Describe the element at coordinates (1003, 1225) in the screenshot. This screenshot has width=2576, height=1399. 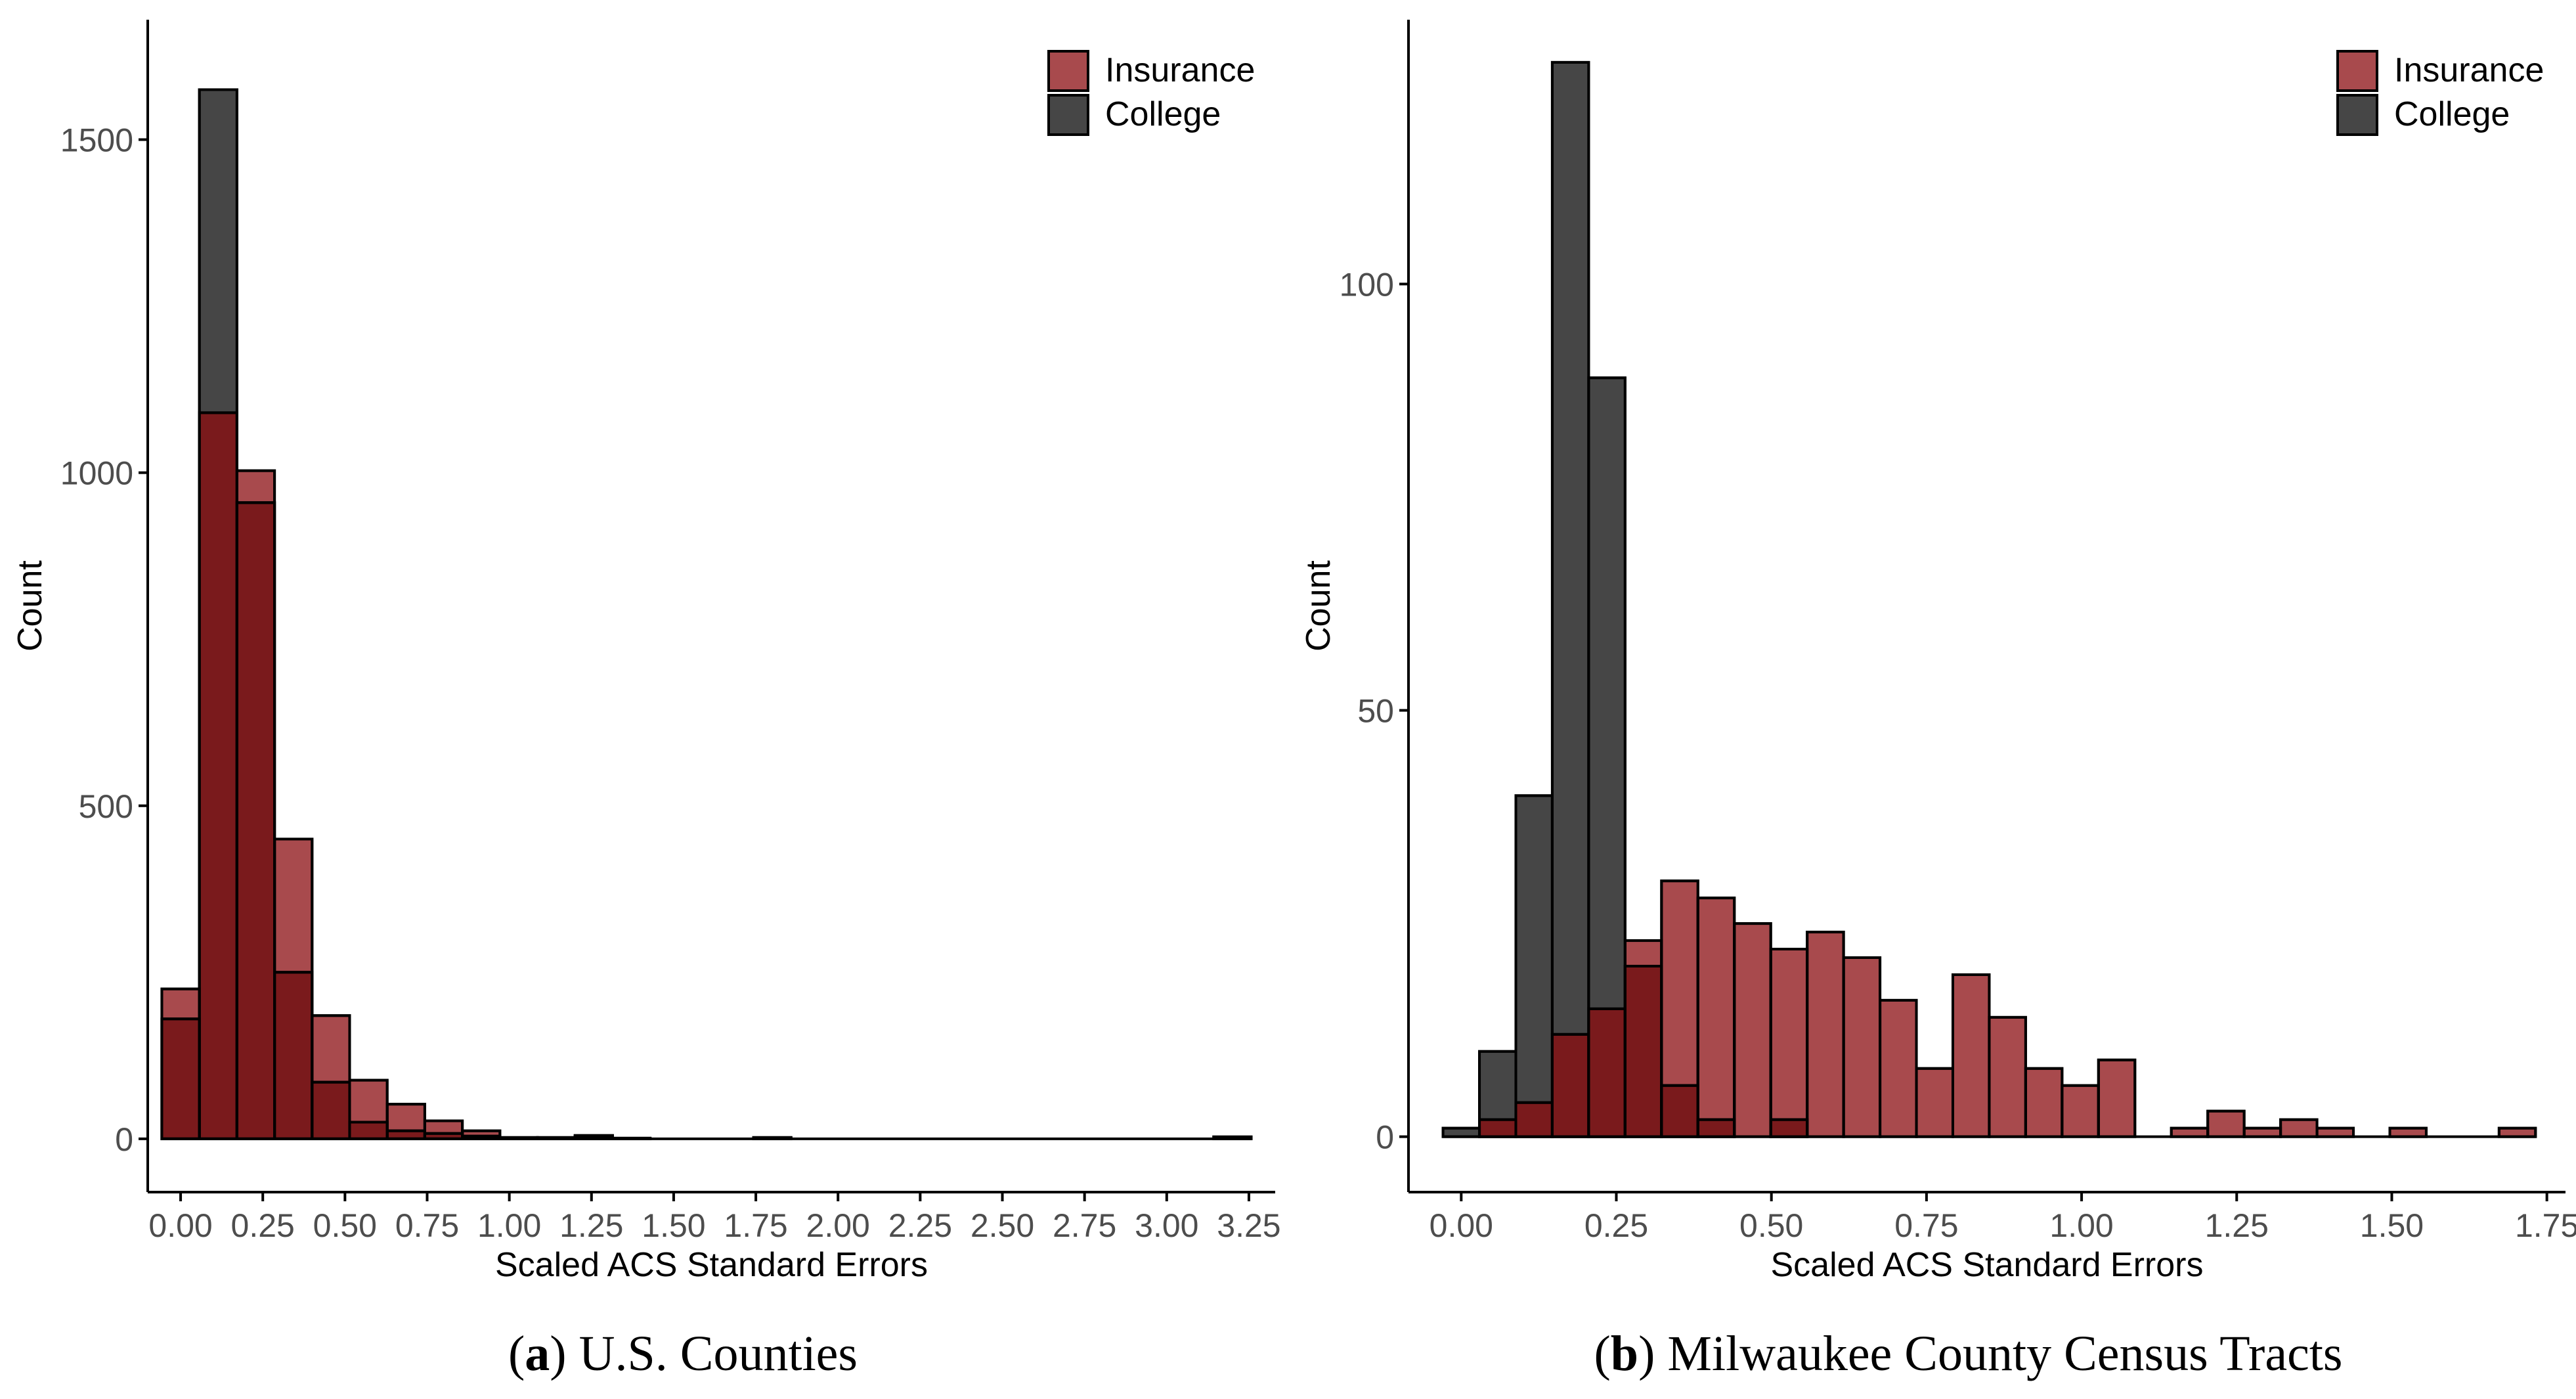
I see `x-tick-label: 2.50` at that location.